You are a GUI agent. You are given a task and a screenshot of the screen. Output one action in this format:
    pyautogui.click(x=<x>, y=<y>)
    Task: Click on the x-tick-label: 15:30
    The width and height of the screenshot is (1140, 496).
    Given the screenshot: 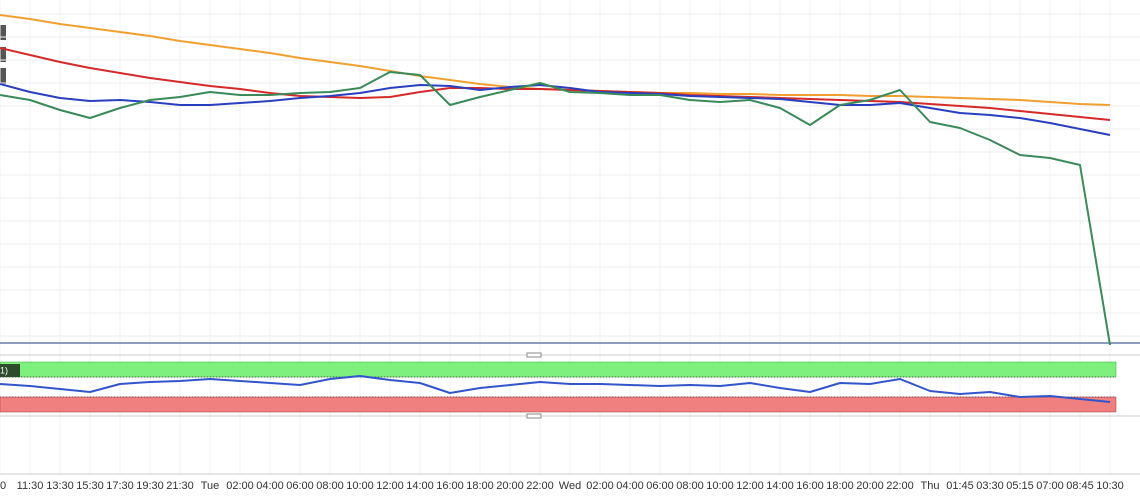 What is the action you would take?
    pyautogui.click(x=90, y=486)
    